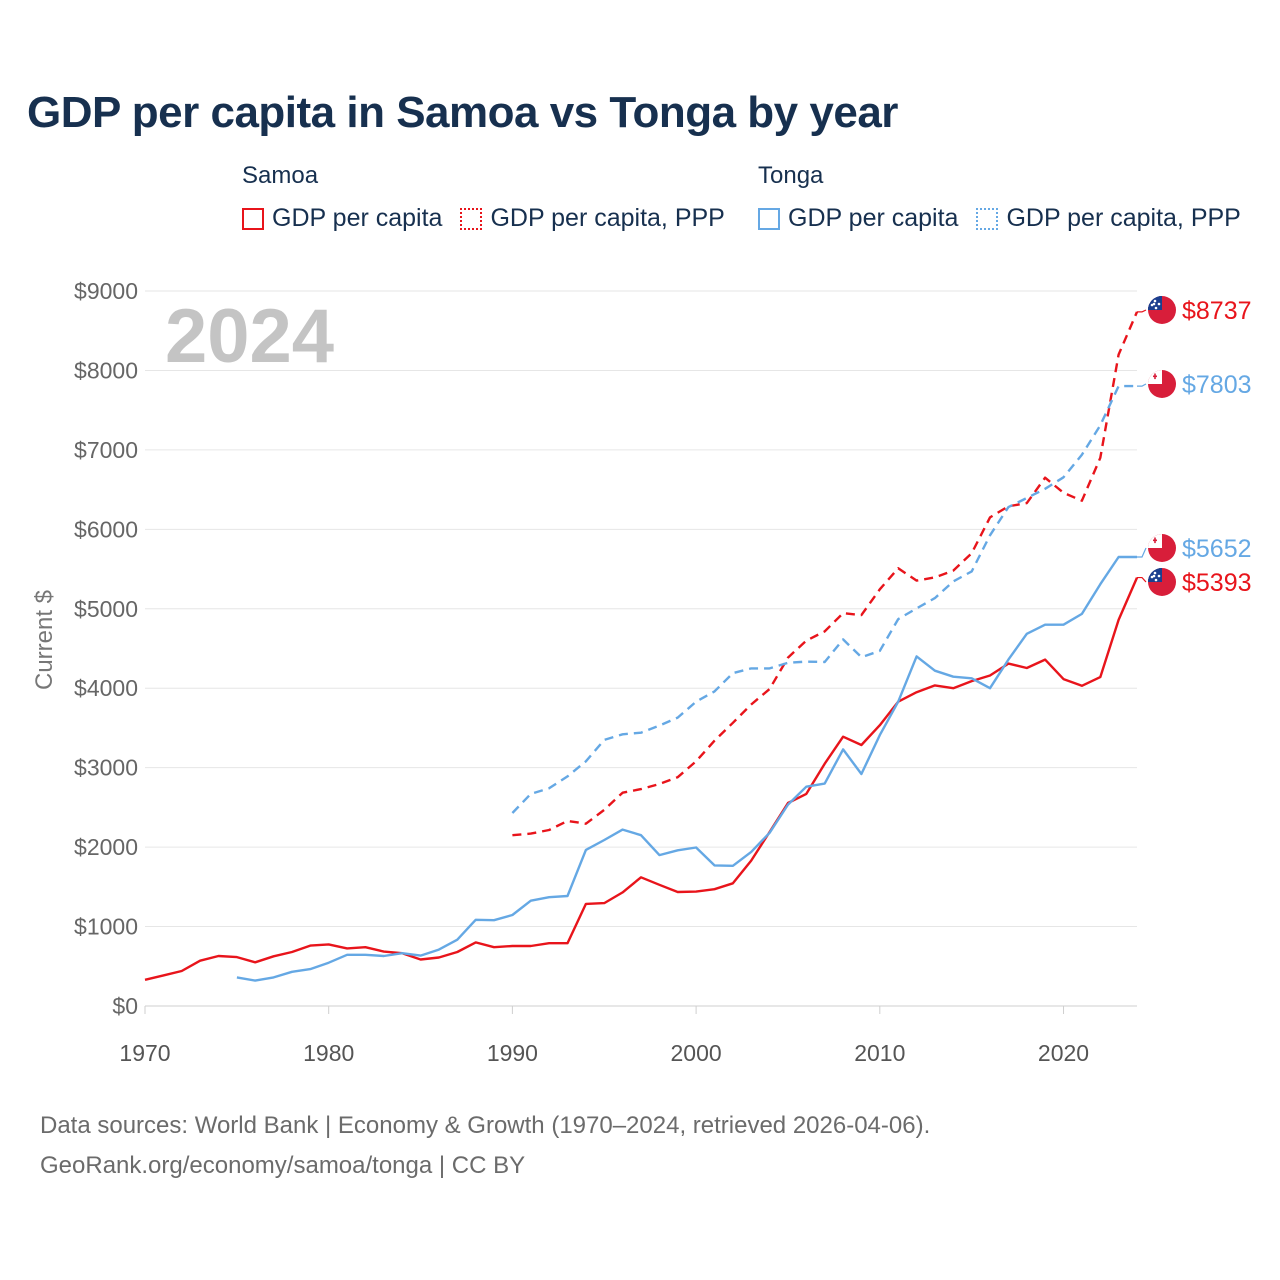 This screenshot has width=1280, height=1280. Describe the element at coordinates (280, 175) in the screenshot. I see `legend-samoa-title: Samoa` at that location.